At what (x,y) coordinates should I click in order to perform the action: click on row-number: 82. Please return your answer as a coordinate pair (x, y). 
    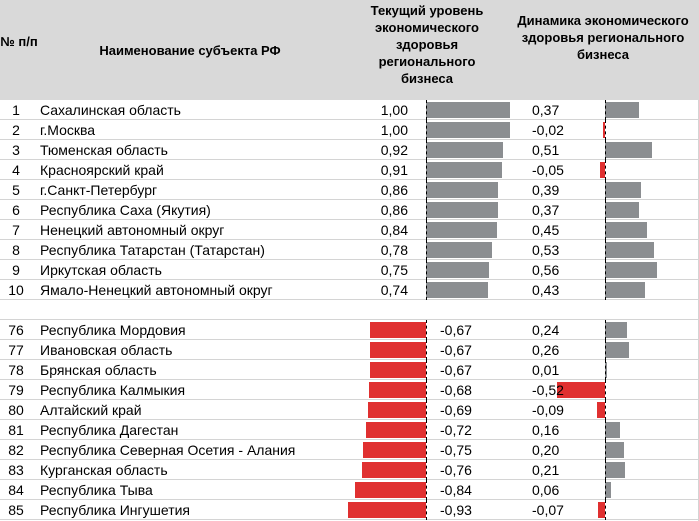
    Looking at the image, I should click on (16, 450).